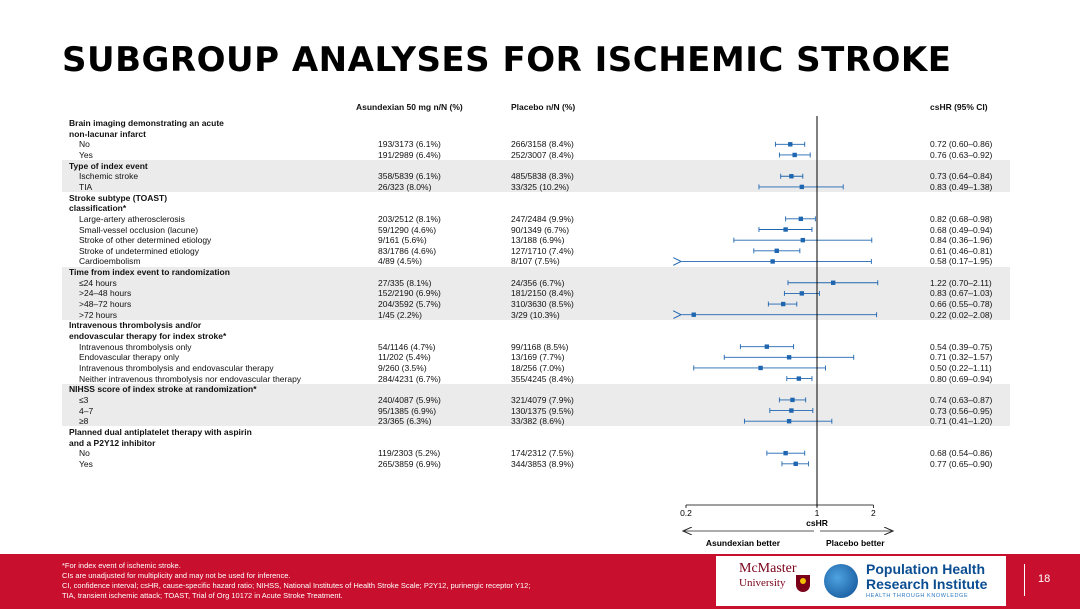  Describe the element at coordinates (855, 543) in the screenshot. I see `placebo-better-label: Placebo better` at that location.